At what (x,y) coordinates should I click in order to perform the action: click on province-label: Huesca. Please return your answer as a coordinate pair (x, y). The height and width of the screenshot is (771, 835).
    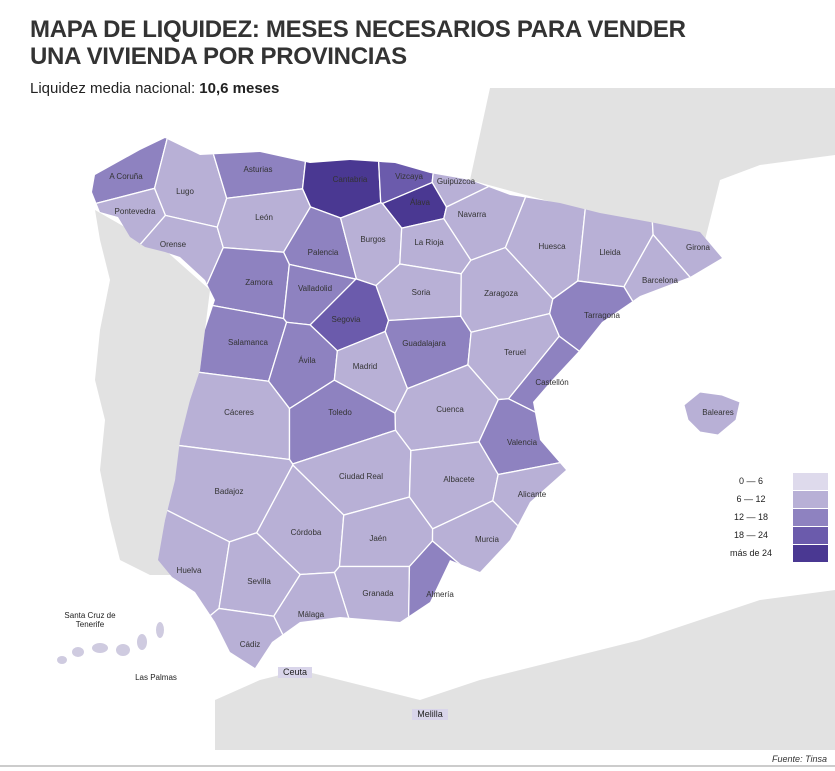
    Looking at the image, I should click on (552, 246).